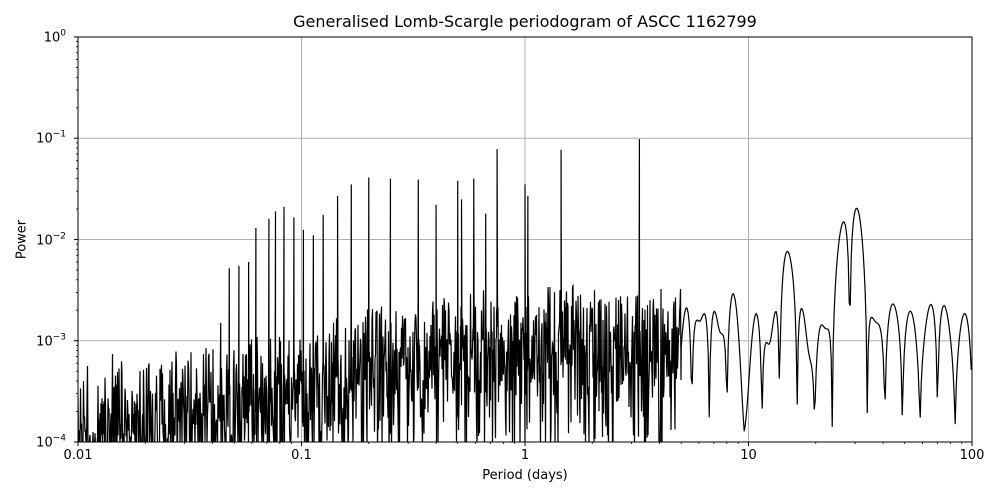  I want to click on x-tick-label: 10, so click(748, 455).